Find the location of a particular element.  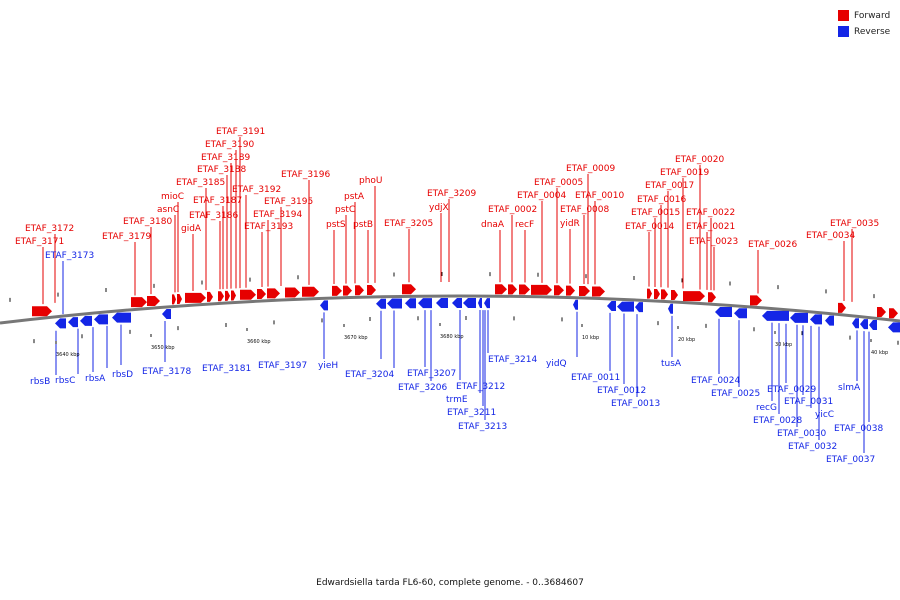

scale-label-3670-kbp: 3670 kbp is located at coordinates (356, 338).